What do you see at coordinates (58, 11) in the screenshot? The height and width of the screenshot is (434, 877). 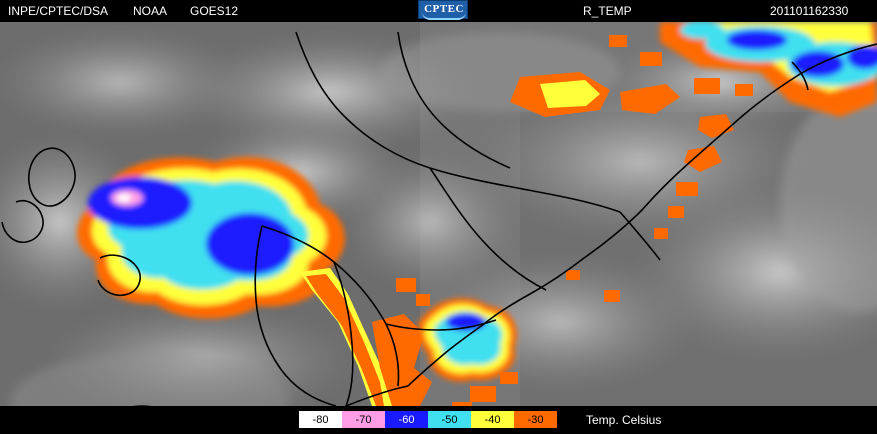 I see `header-institution: INPE/CPTEC/DSA` at bounding box center [58, 11].